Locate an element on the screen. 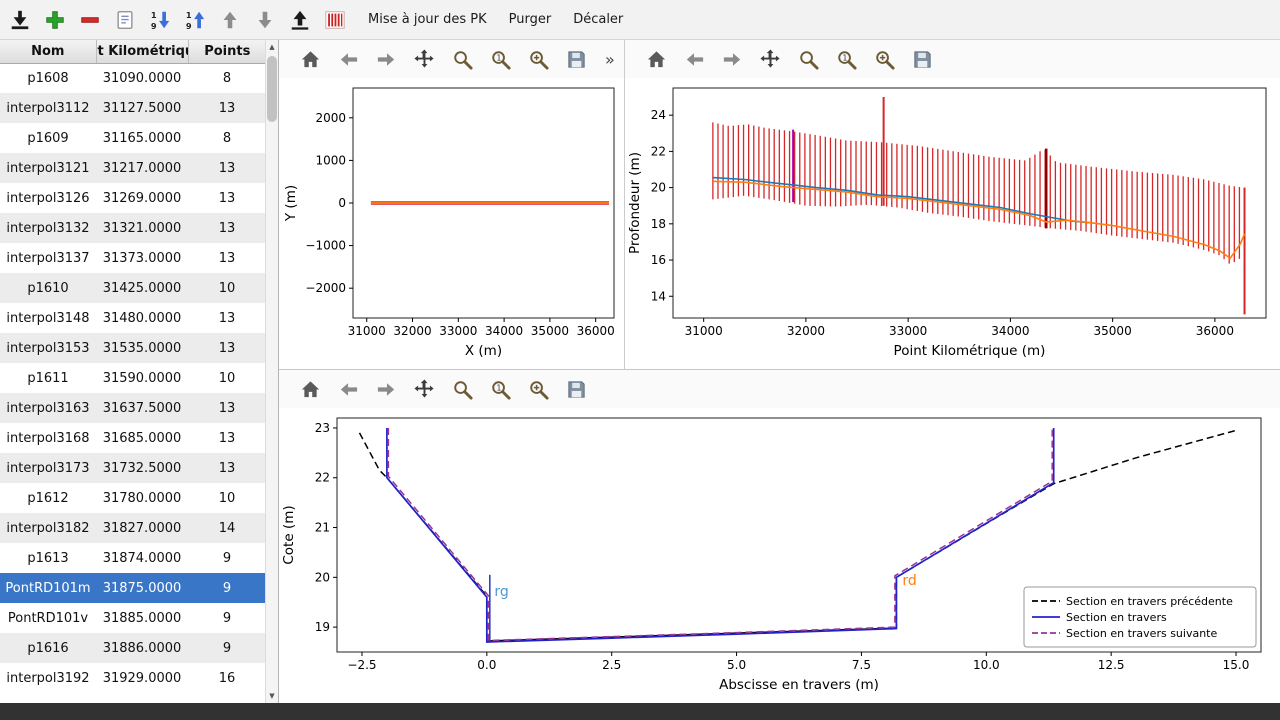 The image size is (1280, 720). cell-nom: interpol3192 is located at coordinates (48, 678).